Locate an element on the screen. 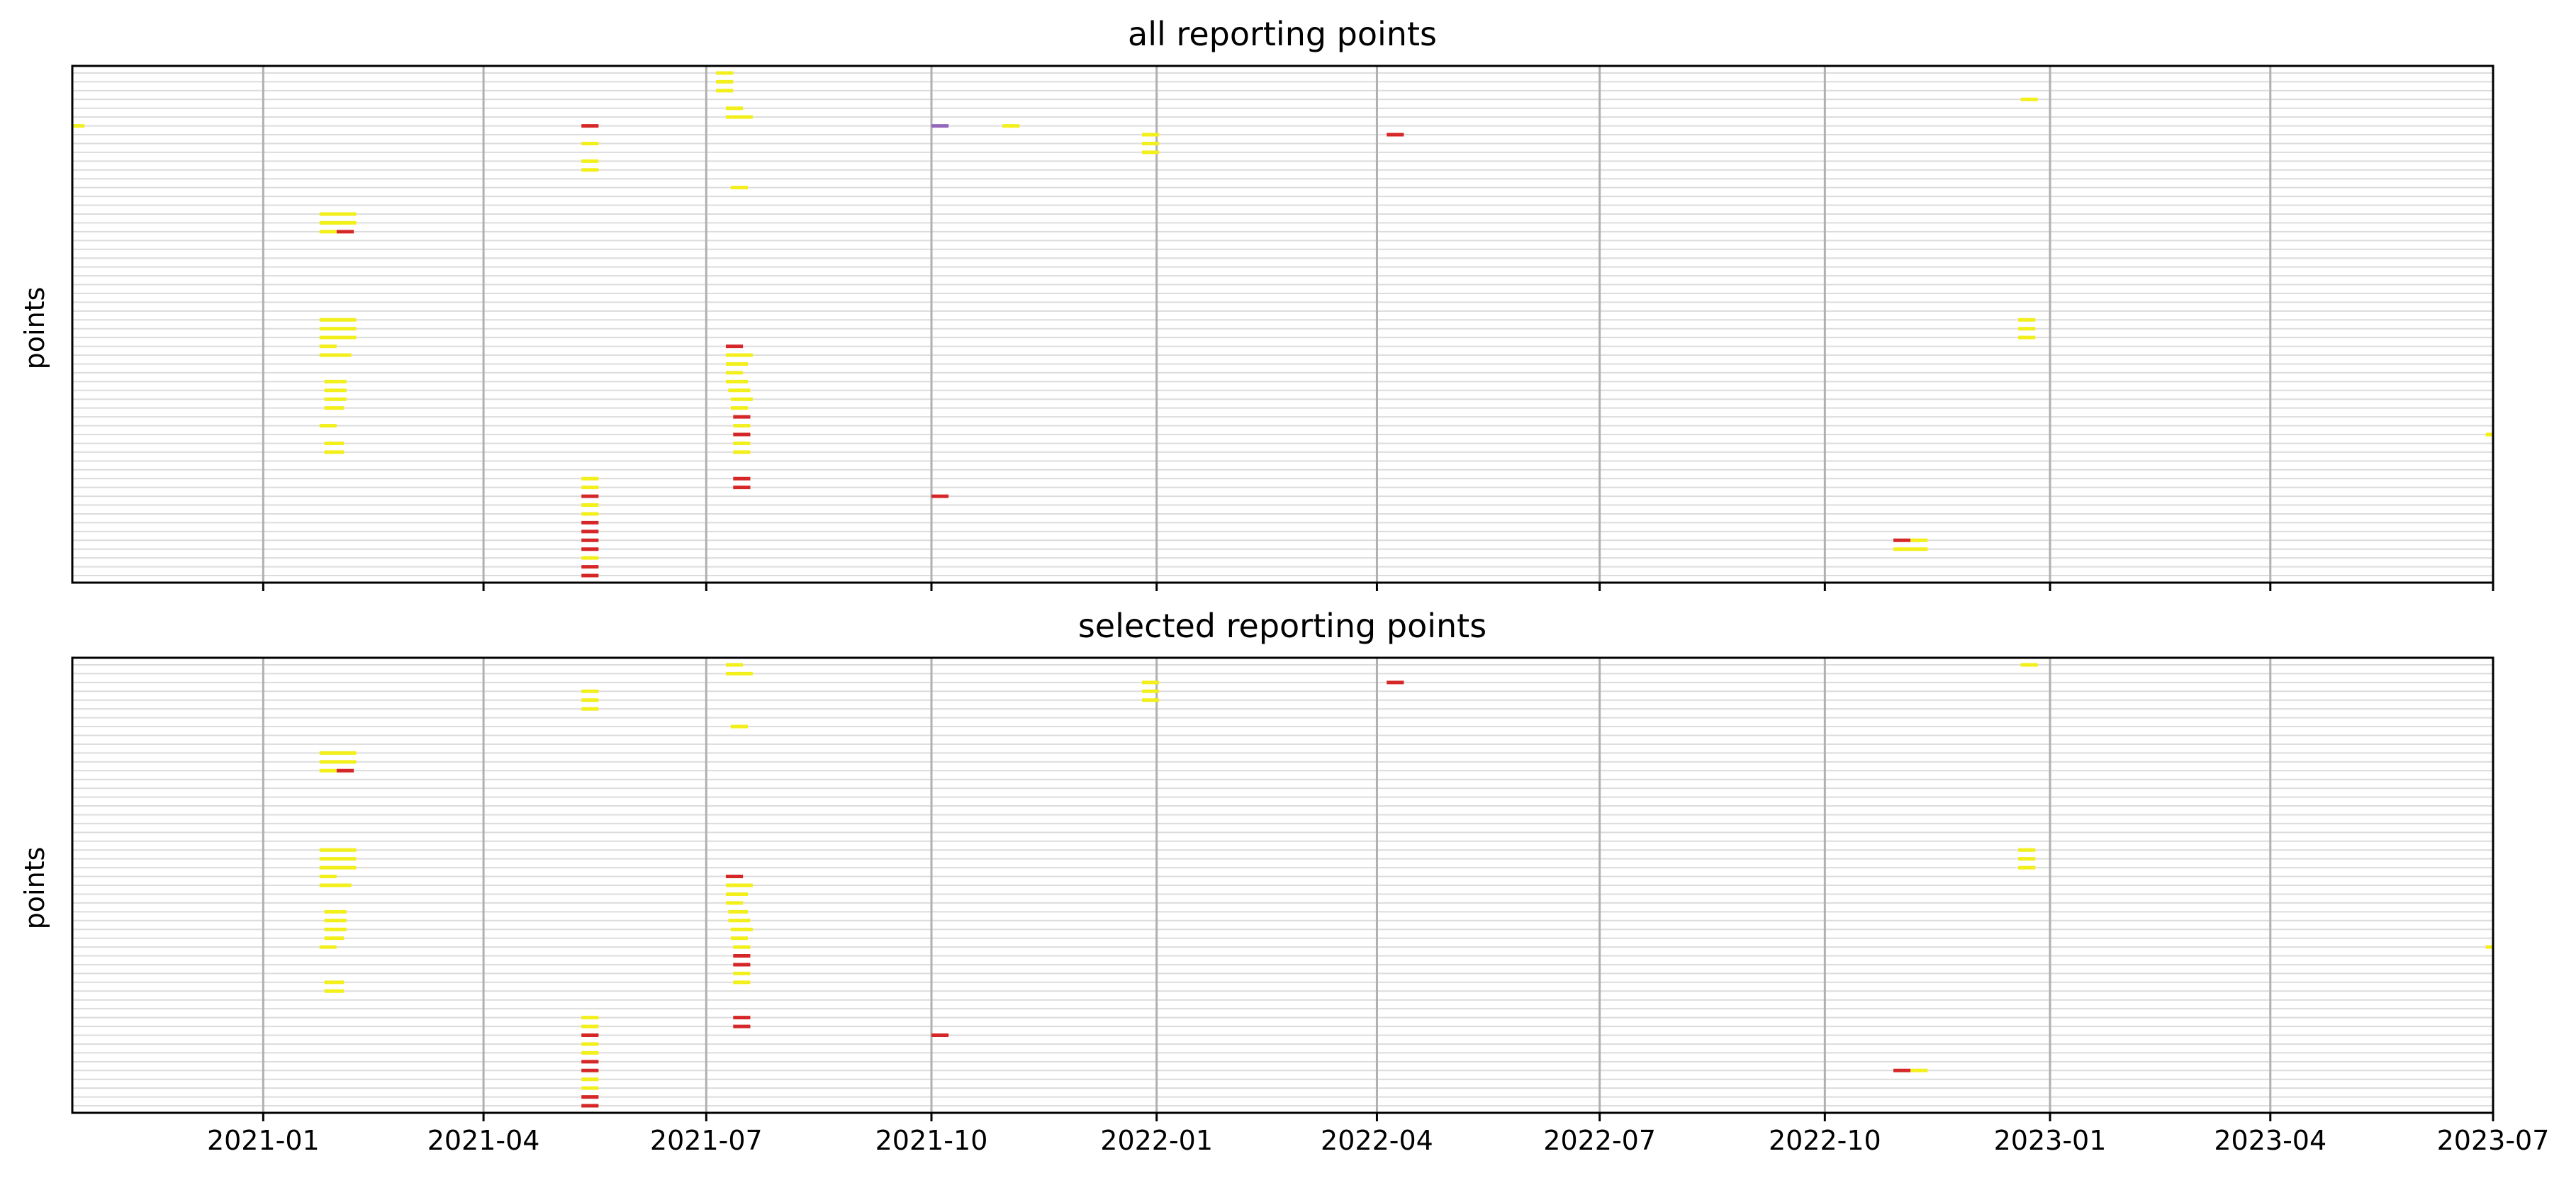 The height and width of the screenshot is (1183, 2576). bottom-panel-title: selected reporting points is located at coordinates (1282, 626).